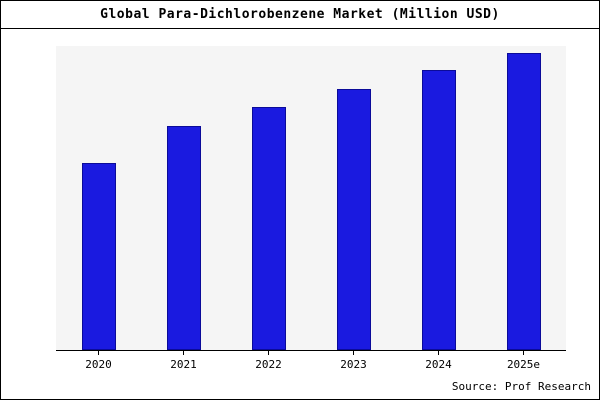  Describe the element at coordinates (521, 386) in the screenshot. I see `source-attribution: Source: Prof Research` at that location.